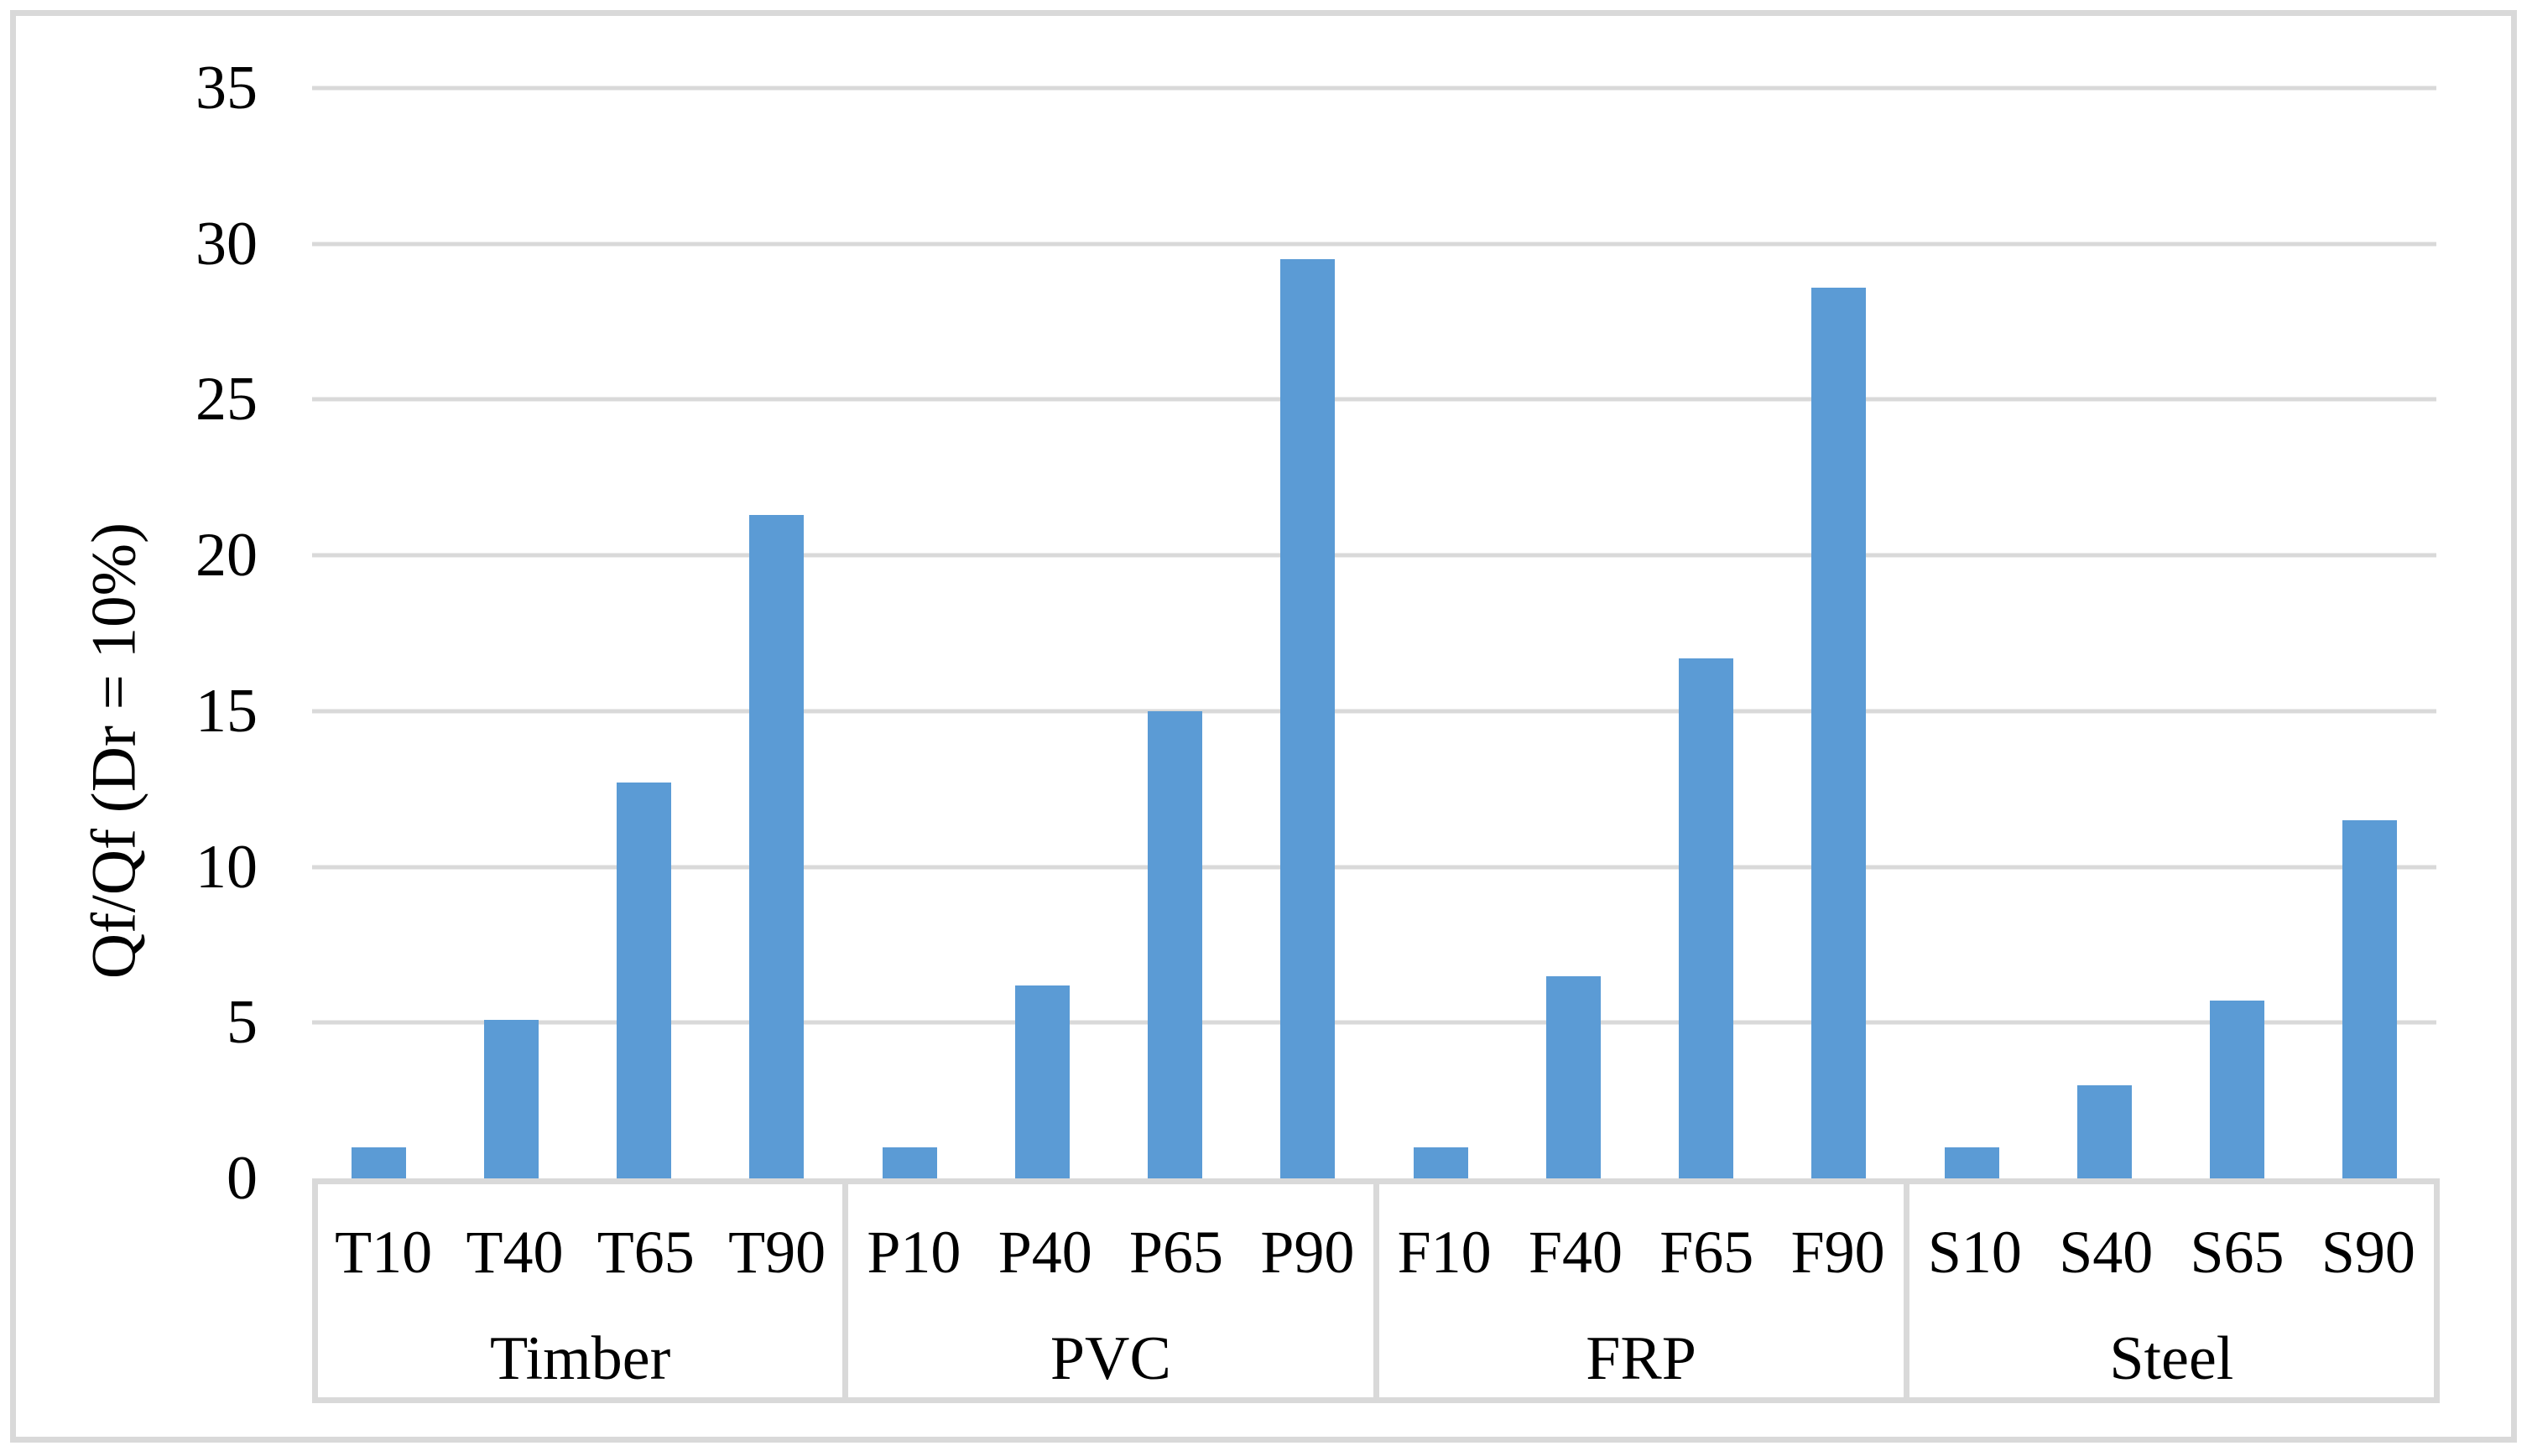 The image size is (2532, 1456). Describe the element at coordinates (227, 555) in the screenshot. I see `y-tick-label-20: 20` at that location.